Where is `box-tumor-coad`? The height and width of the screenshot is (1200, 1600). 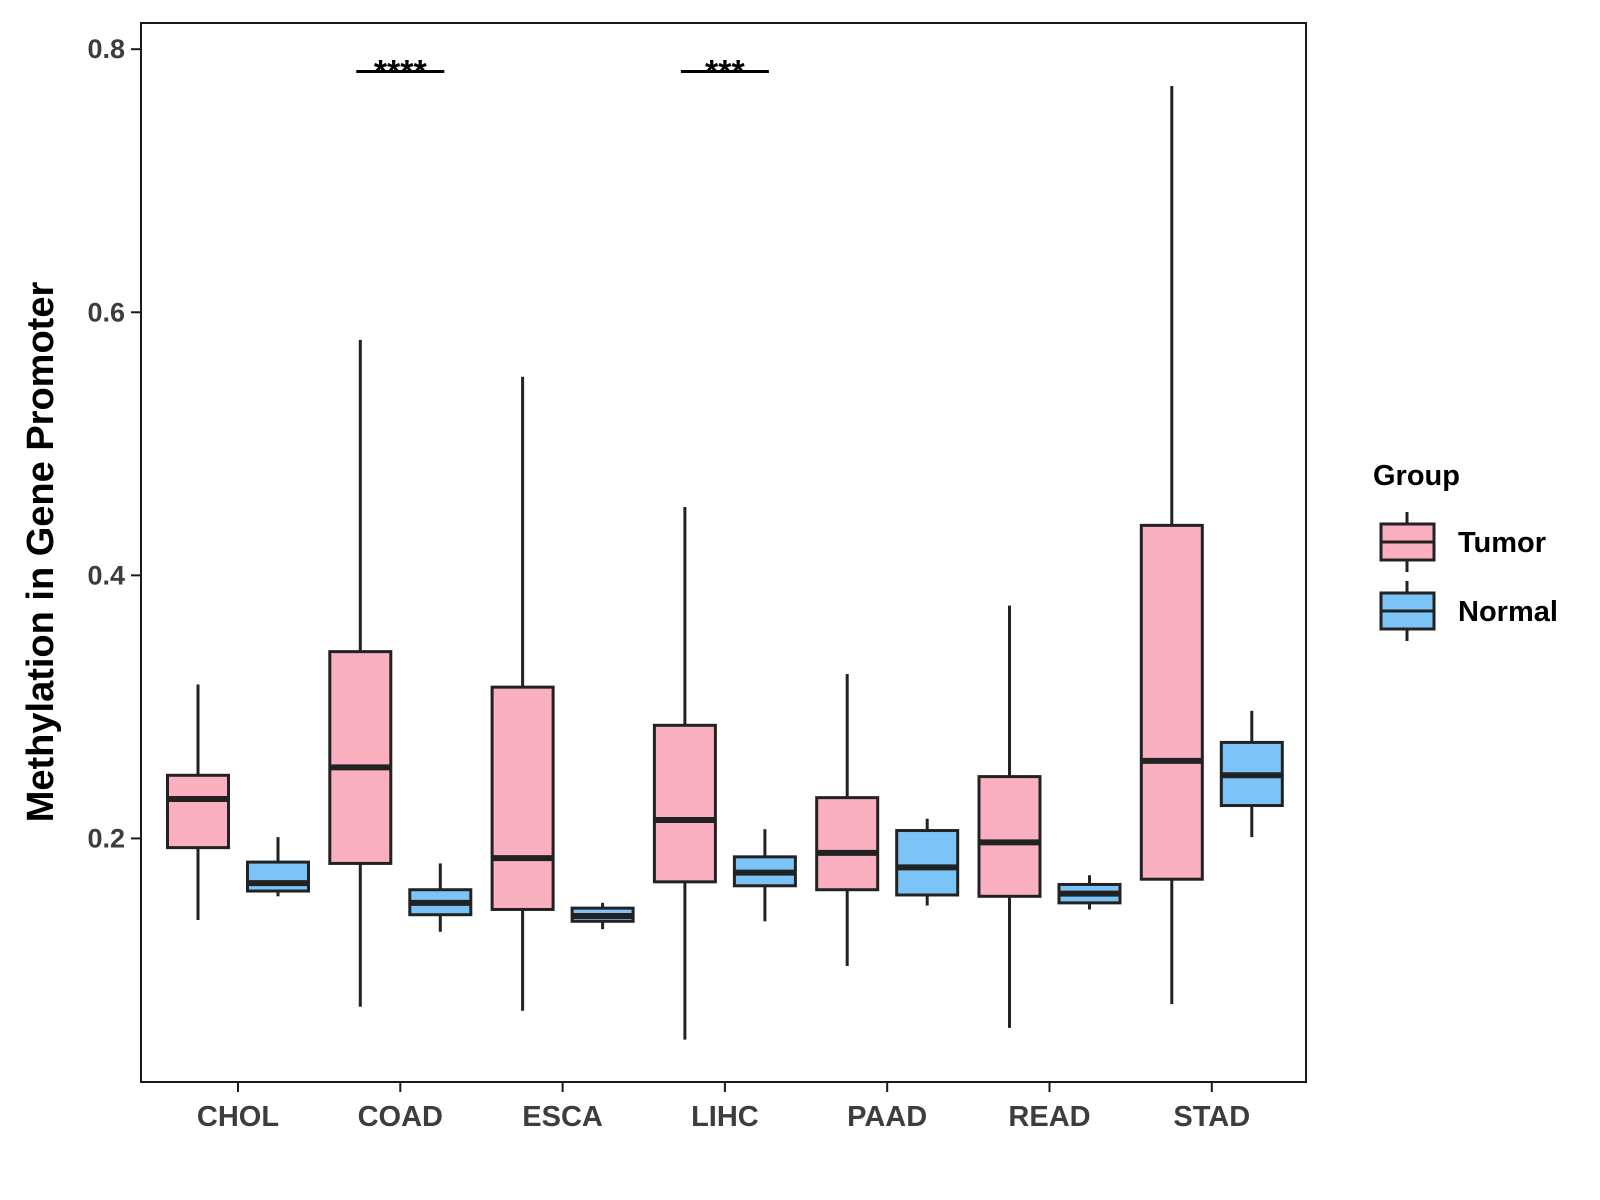
box-tumor-coad is located at coordinates (360, 673).